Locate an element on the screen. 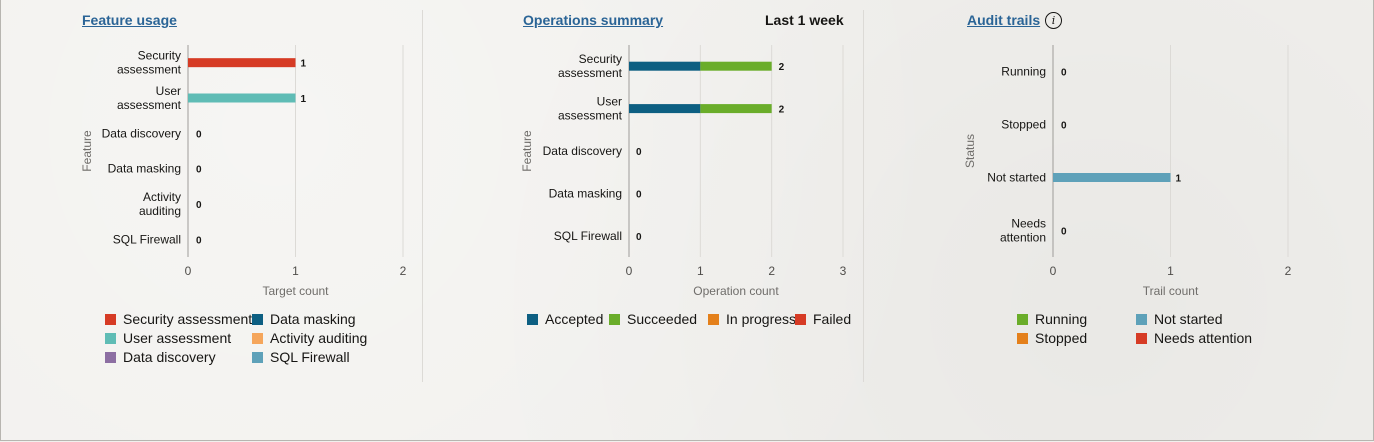 This screenshot has width=1374, height=442. legend-item: In progress is located at coordinates (752, 319).